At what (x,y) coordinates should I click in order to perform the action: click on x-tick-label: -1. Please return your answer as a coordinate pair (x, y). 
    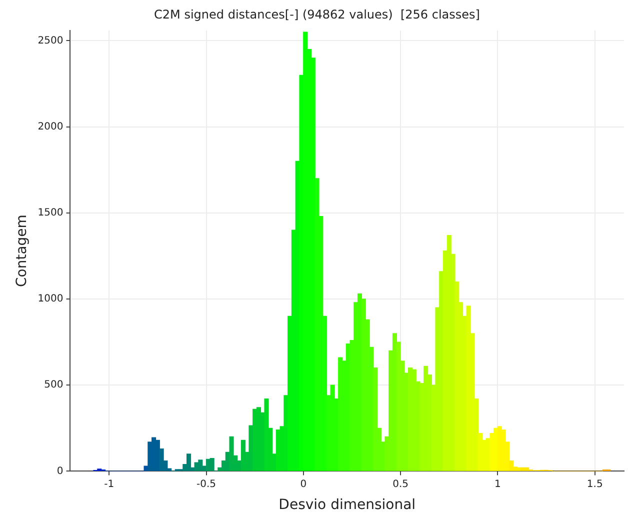
    Looking at the image, I should click on (109, 484).